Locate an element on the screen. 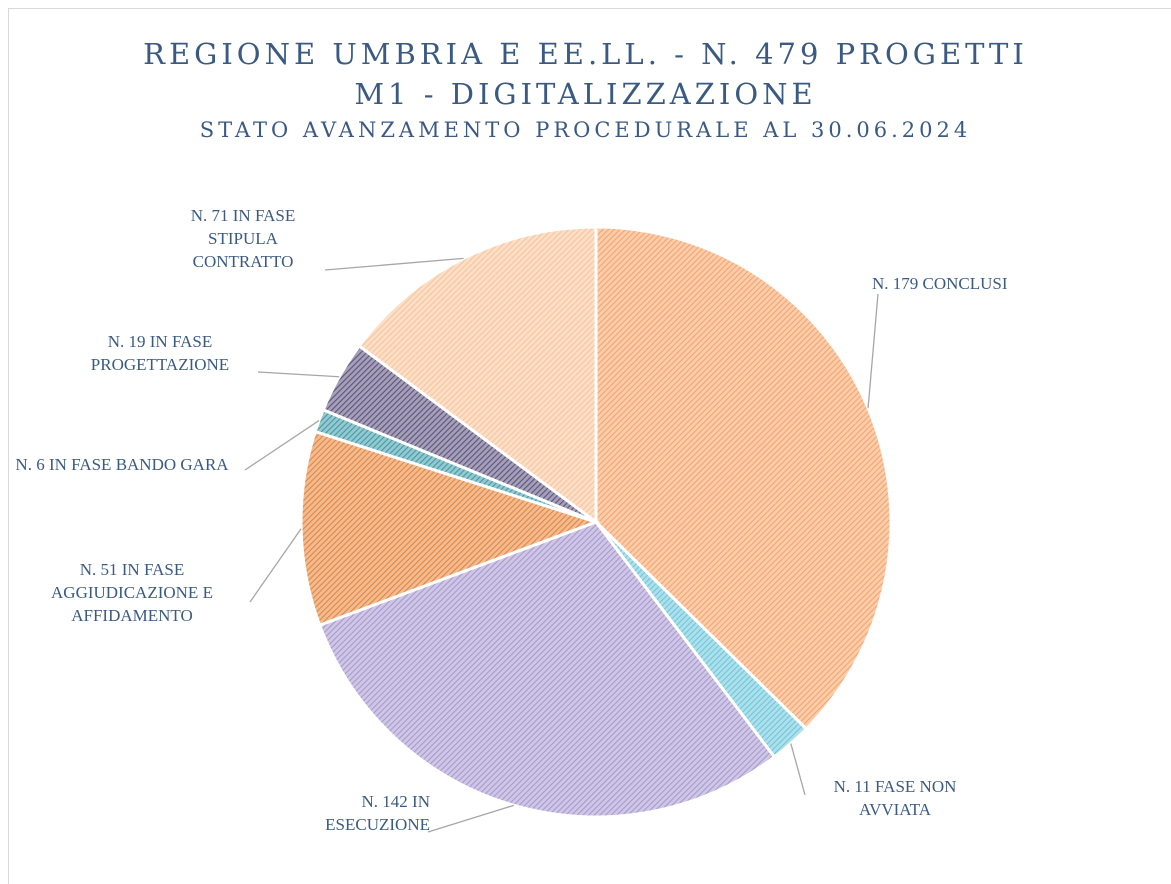 The image size is (1171, 884). data-label: N. 6 IN FASE BANDO GARA is located at coordinates (122, 464).